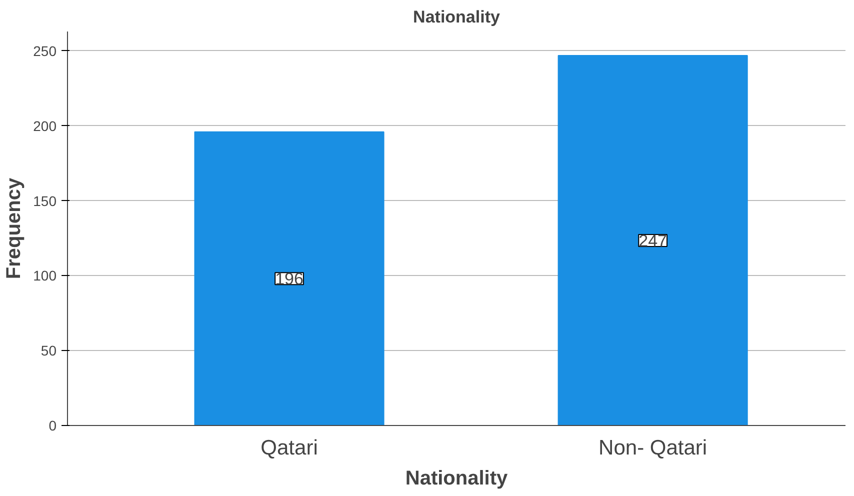 Image resolution: width=854 pixels, height=496 pixels. What do you see at coordinates (45, 200) in the screenshot?
I see `y-tick-label: 150` at bounding box center [45, 200].